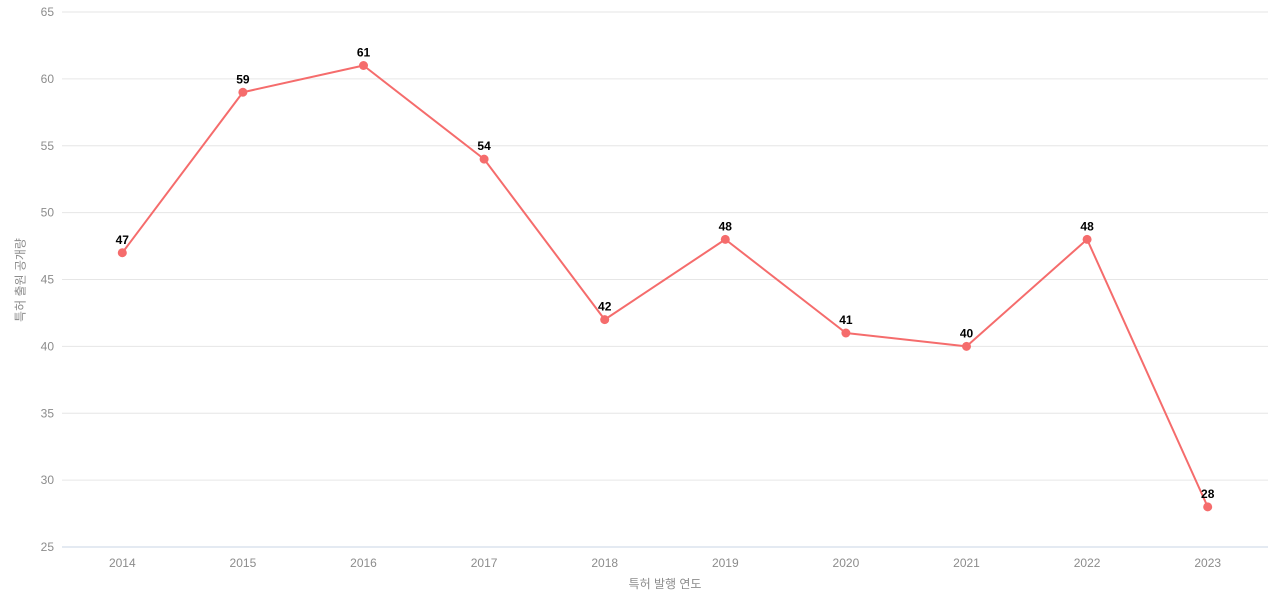 This screenshot has height=600, width=1280. What do you see at coordinates (48, 480) in the screenshot?
I see `y-tick-label: 30` at bounding box center [48, 480].